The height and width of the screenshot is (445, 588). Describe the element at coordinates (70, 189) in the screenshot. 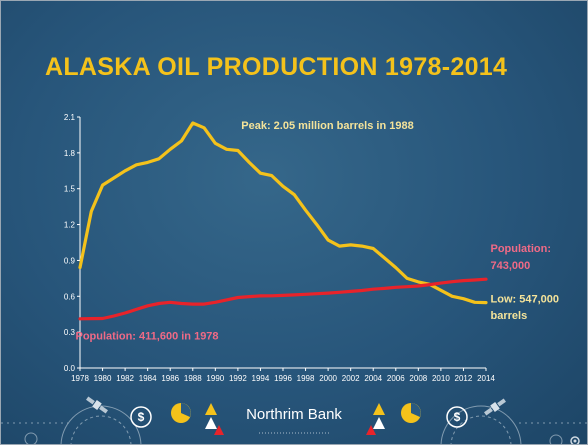

I see `y-tick-label: 1.5` at that location.